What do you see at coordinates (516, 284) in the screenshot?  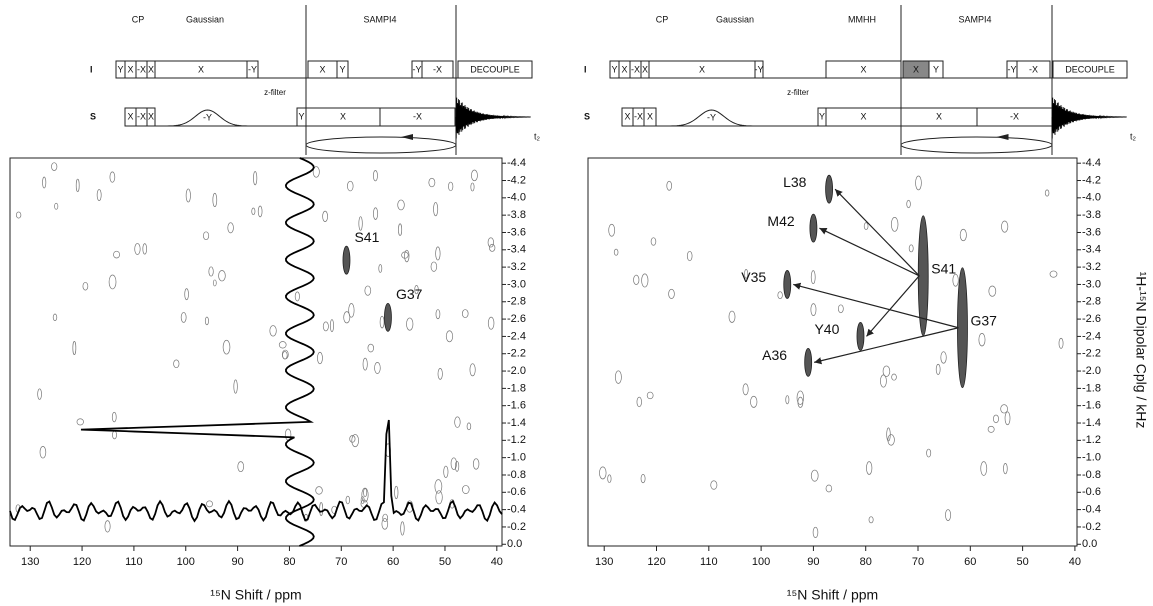 I see `y-tick-label: -3.0` at bounding box center [516, 284].